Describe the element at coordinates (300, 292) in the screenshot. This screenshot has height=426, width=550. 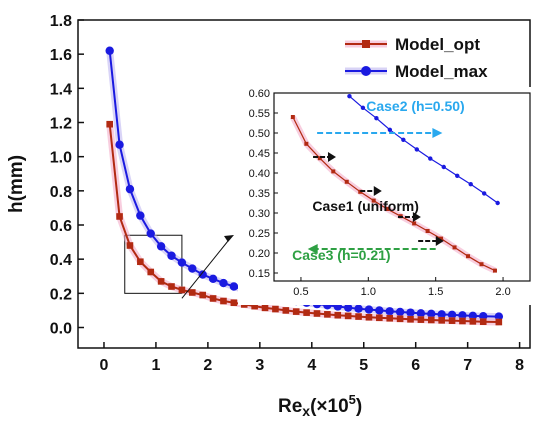
I see `inset-x-tick-label: 0.5` at that location.